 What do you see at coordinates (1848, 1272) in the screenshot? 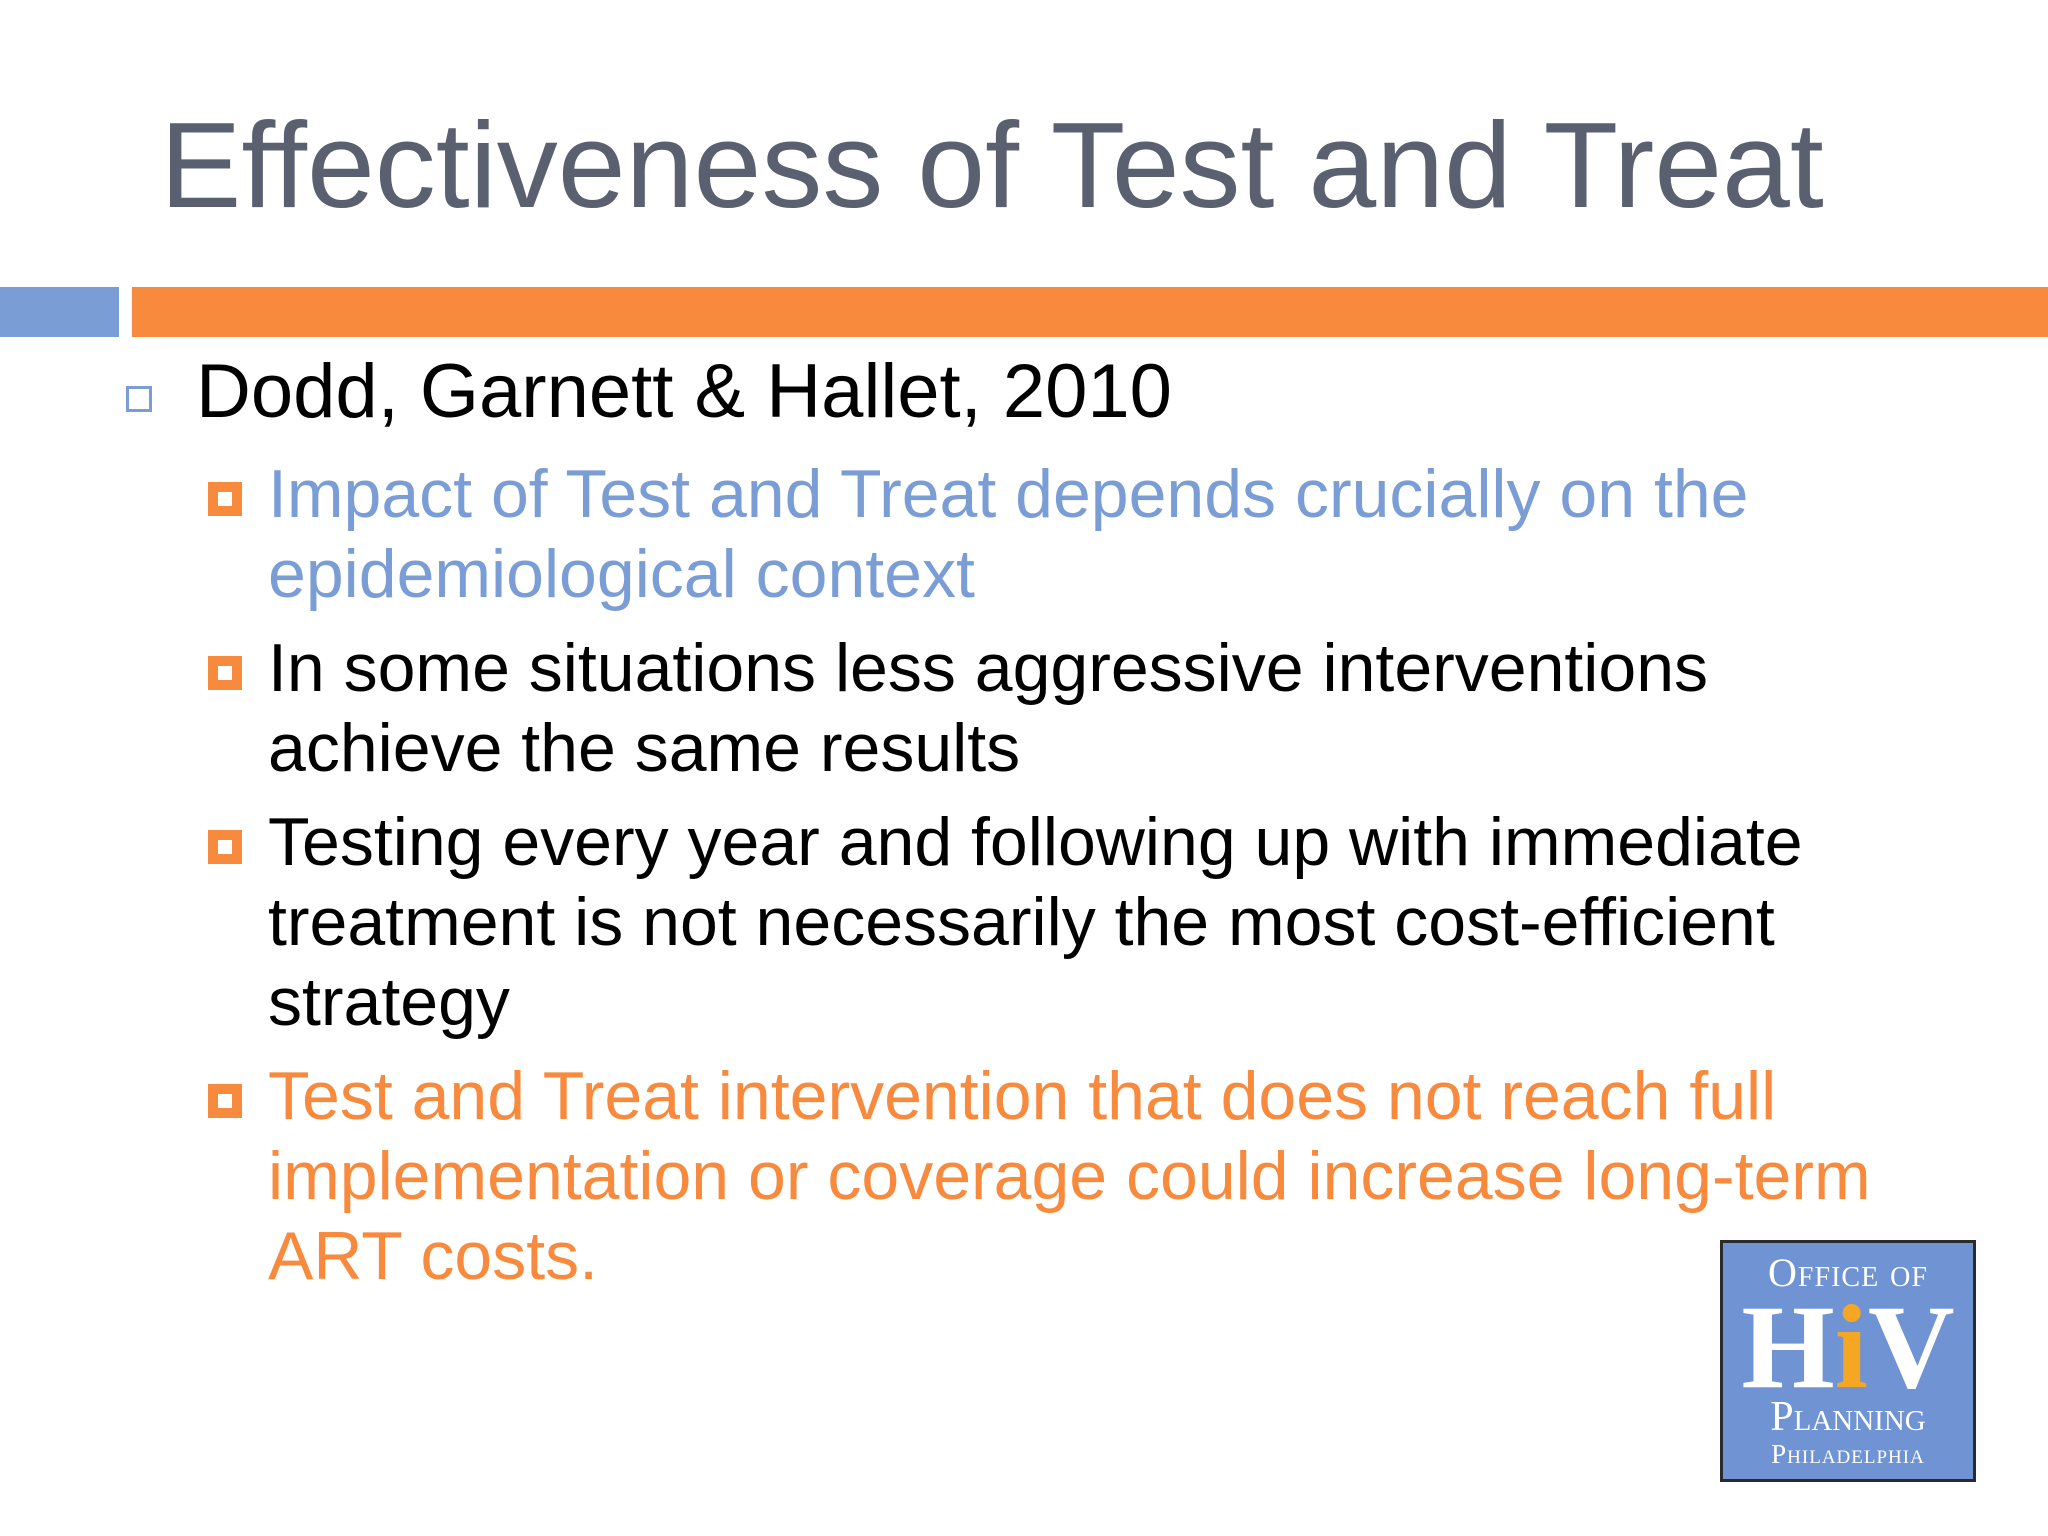
I see `logo-office-of-text: Office of` at bounding box center [1848, 1272].